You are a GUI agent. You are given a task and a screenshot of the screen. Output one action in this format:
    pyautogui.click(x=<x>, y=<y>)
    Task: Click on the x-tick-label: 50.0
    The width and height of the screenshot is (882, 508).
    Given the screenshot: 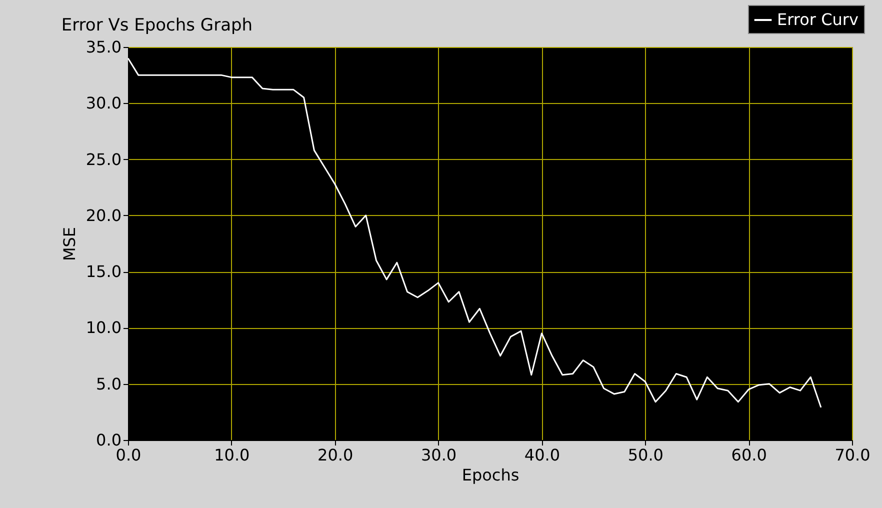 What is the action you would take?
    pyautogui.click(x=646, y=455)
    